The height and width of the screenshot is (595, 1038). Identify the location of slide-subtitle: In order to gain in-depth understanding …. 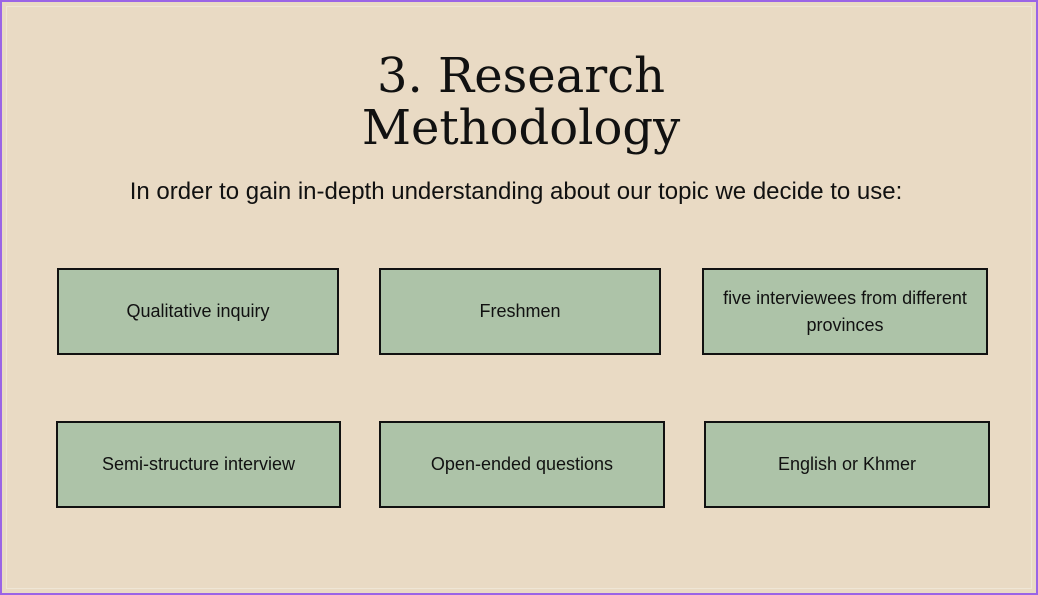
(516, 191).